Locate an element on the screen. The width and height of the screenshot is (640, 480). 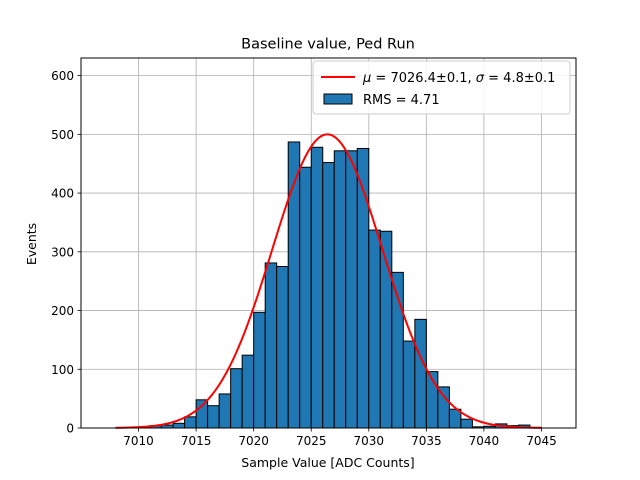
y-tick-label: 300 is located at coordinates (62, 252).